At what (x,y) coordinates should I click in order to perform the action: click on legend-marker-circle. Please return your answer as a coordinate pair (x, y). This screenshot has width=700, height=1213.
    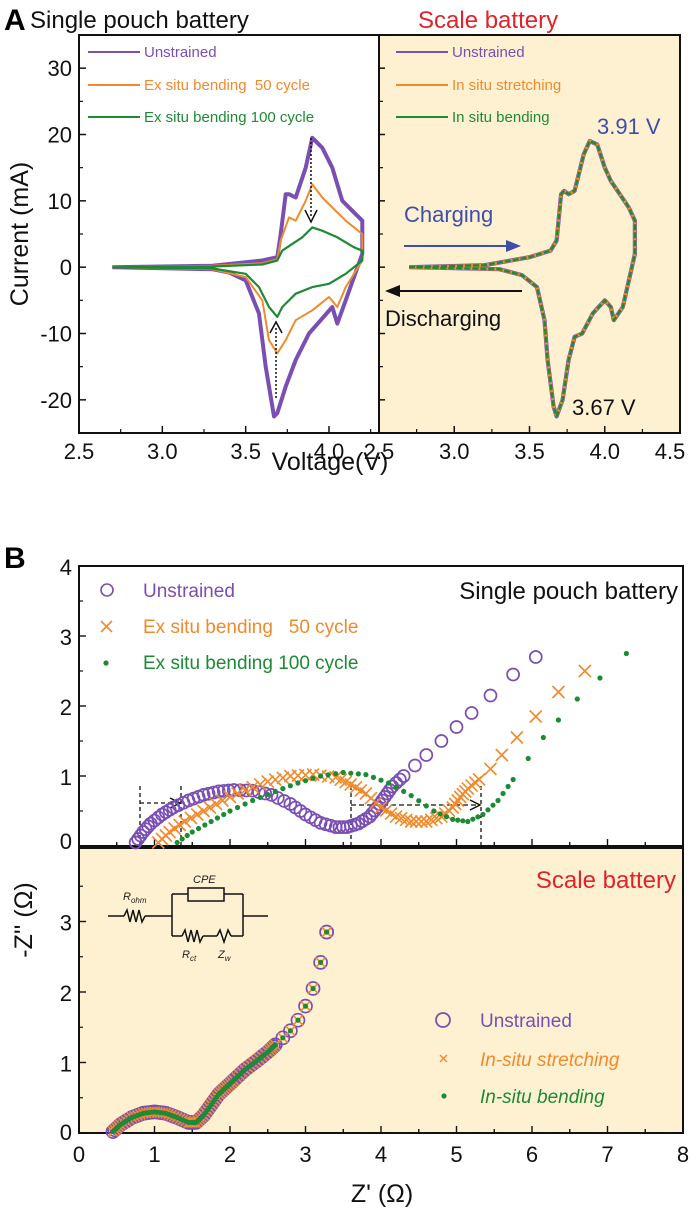
    Looking at the image, I should click on (107, 590).